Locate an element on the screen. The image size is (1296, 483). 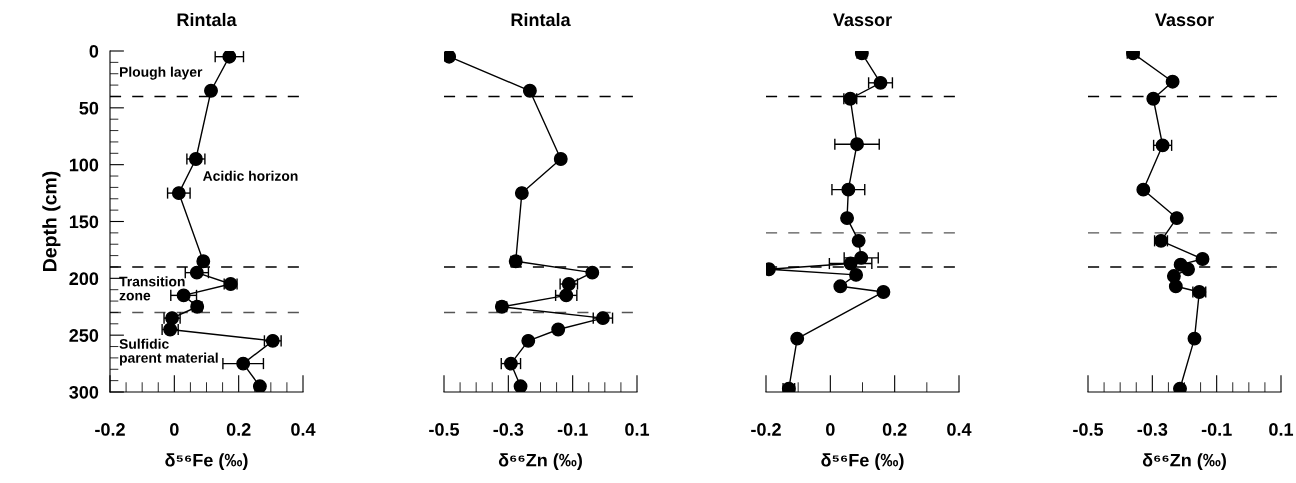
y-tick-label: 250 is located at coordinates (84, 335).